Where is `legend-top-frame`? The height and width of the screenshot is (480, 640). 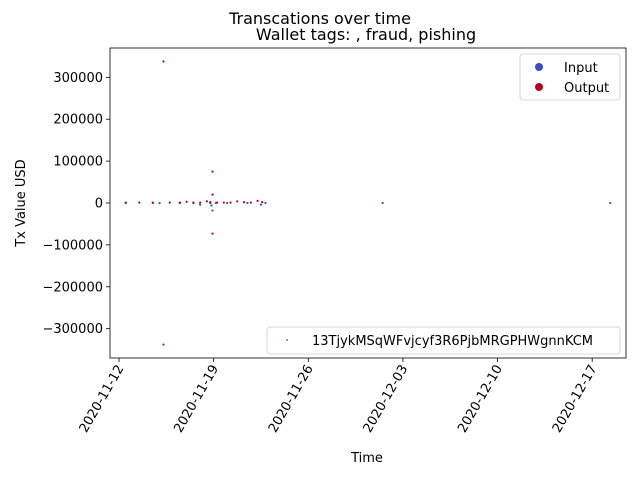 legend-top-frame is located at coordinates (570, 77).